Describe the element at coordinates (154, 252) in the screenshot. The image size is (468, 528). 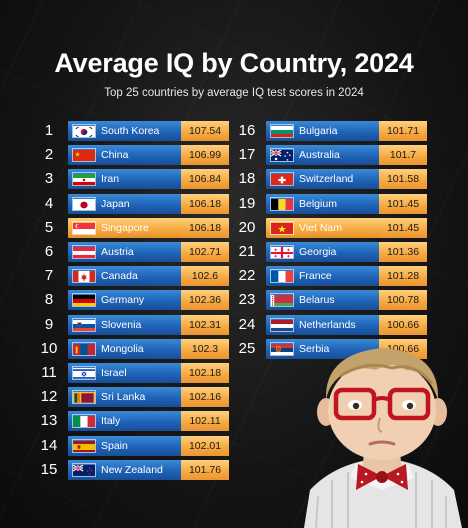
I see `table-row: 6 Austria 102.71` at that location.